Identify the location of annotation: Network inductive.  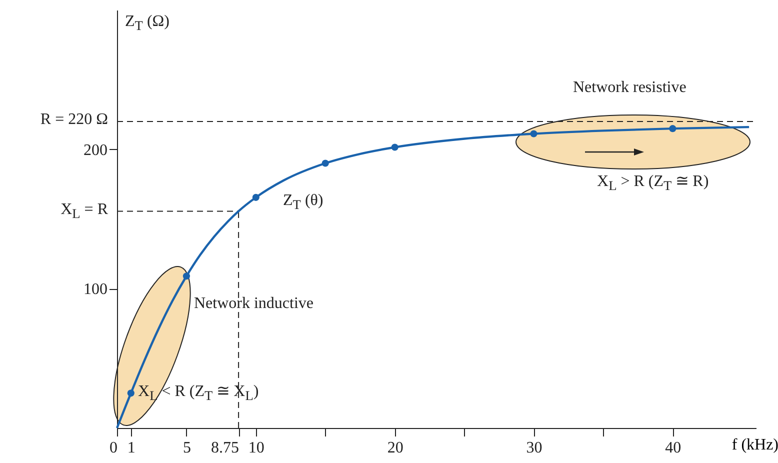
(254, 303).